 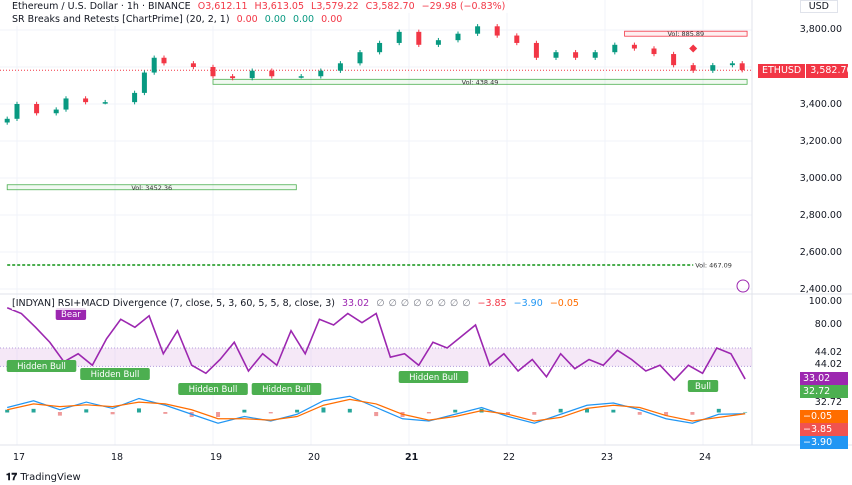 I want to click on x-tick: 20, so click(x=314, y=457).